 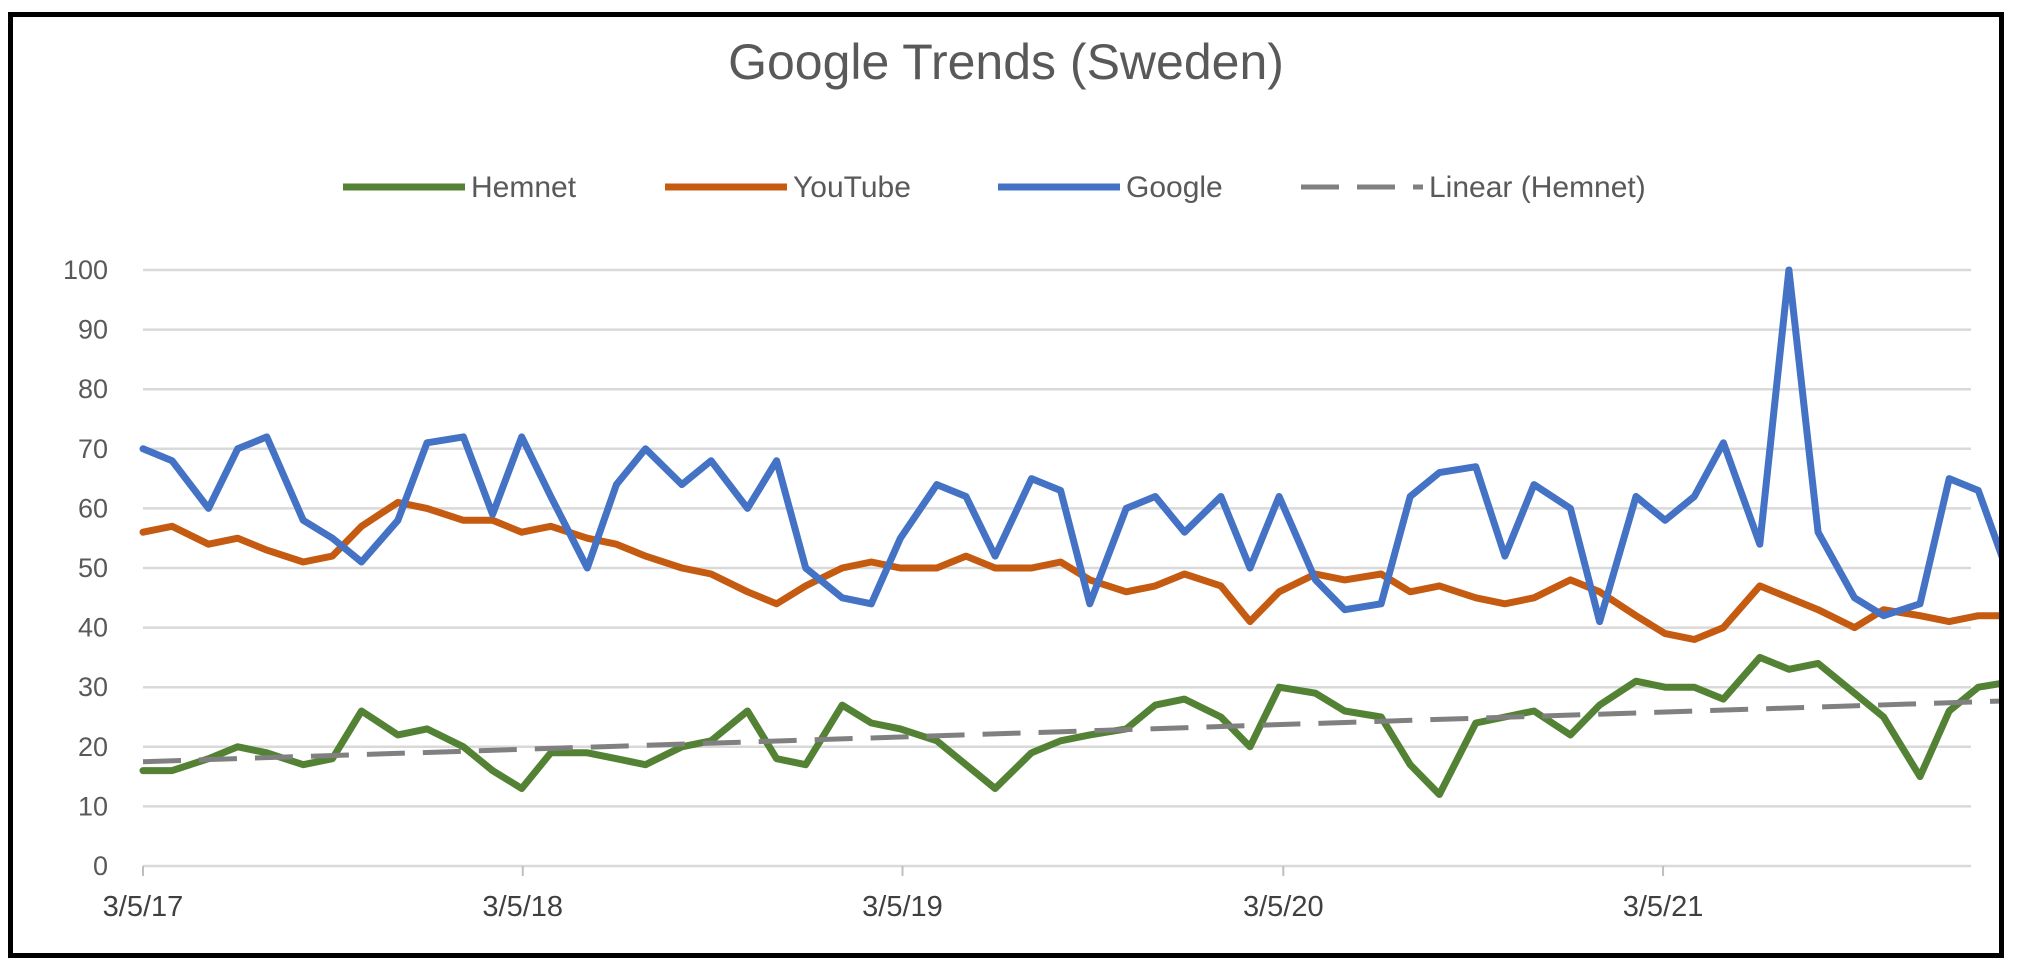 I want to click on y-tick-label: 100, so click(x=85, y=270).